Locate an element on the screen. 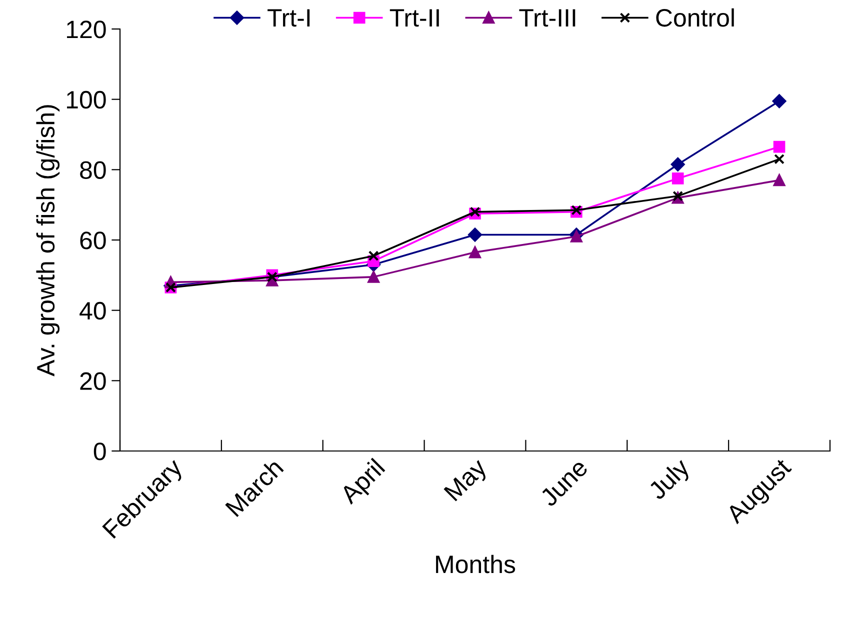 This screenshot has width=852, height=627. legend-label: Trt-III is located at coordinates (547, 18).